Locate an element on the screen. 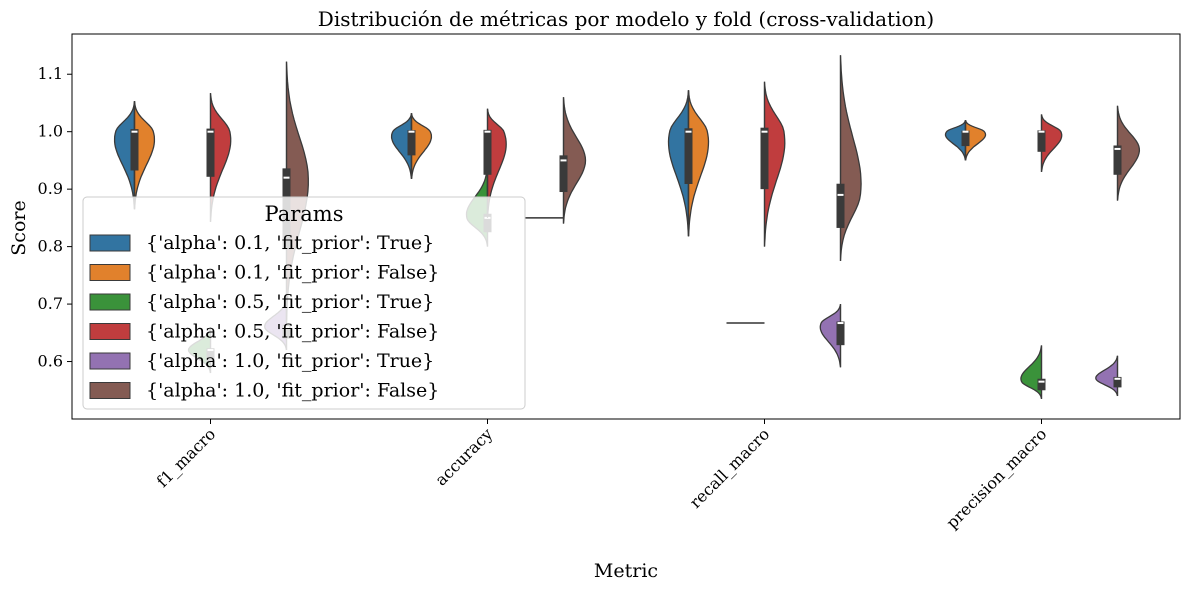  y-tick-label: 0.7 is located at coordinates (50, 303).